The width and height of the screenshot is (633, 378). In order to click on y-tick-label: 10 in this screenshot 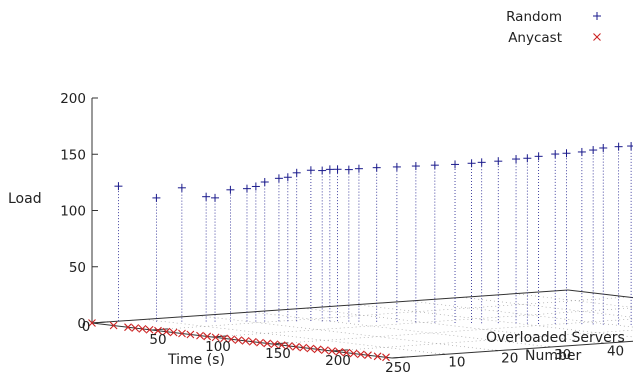, I will do `click(456, 362)`.